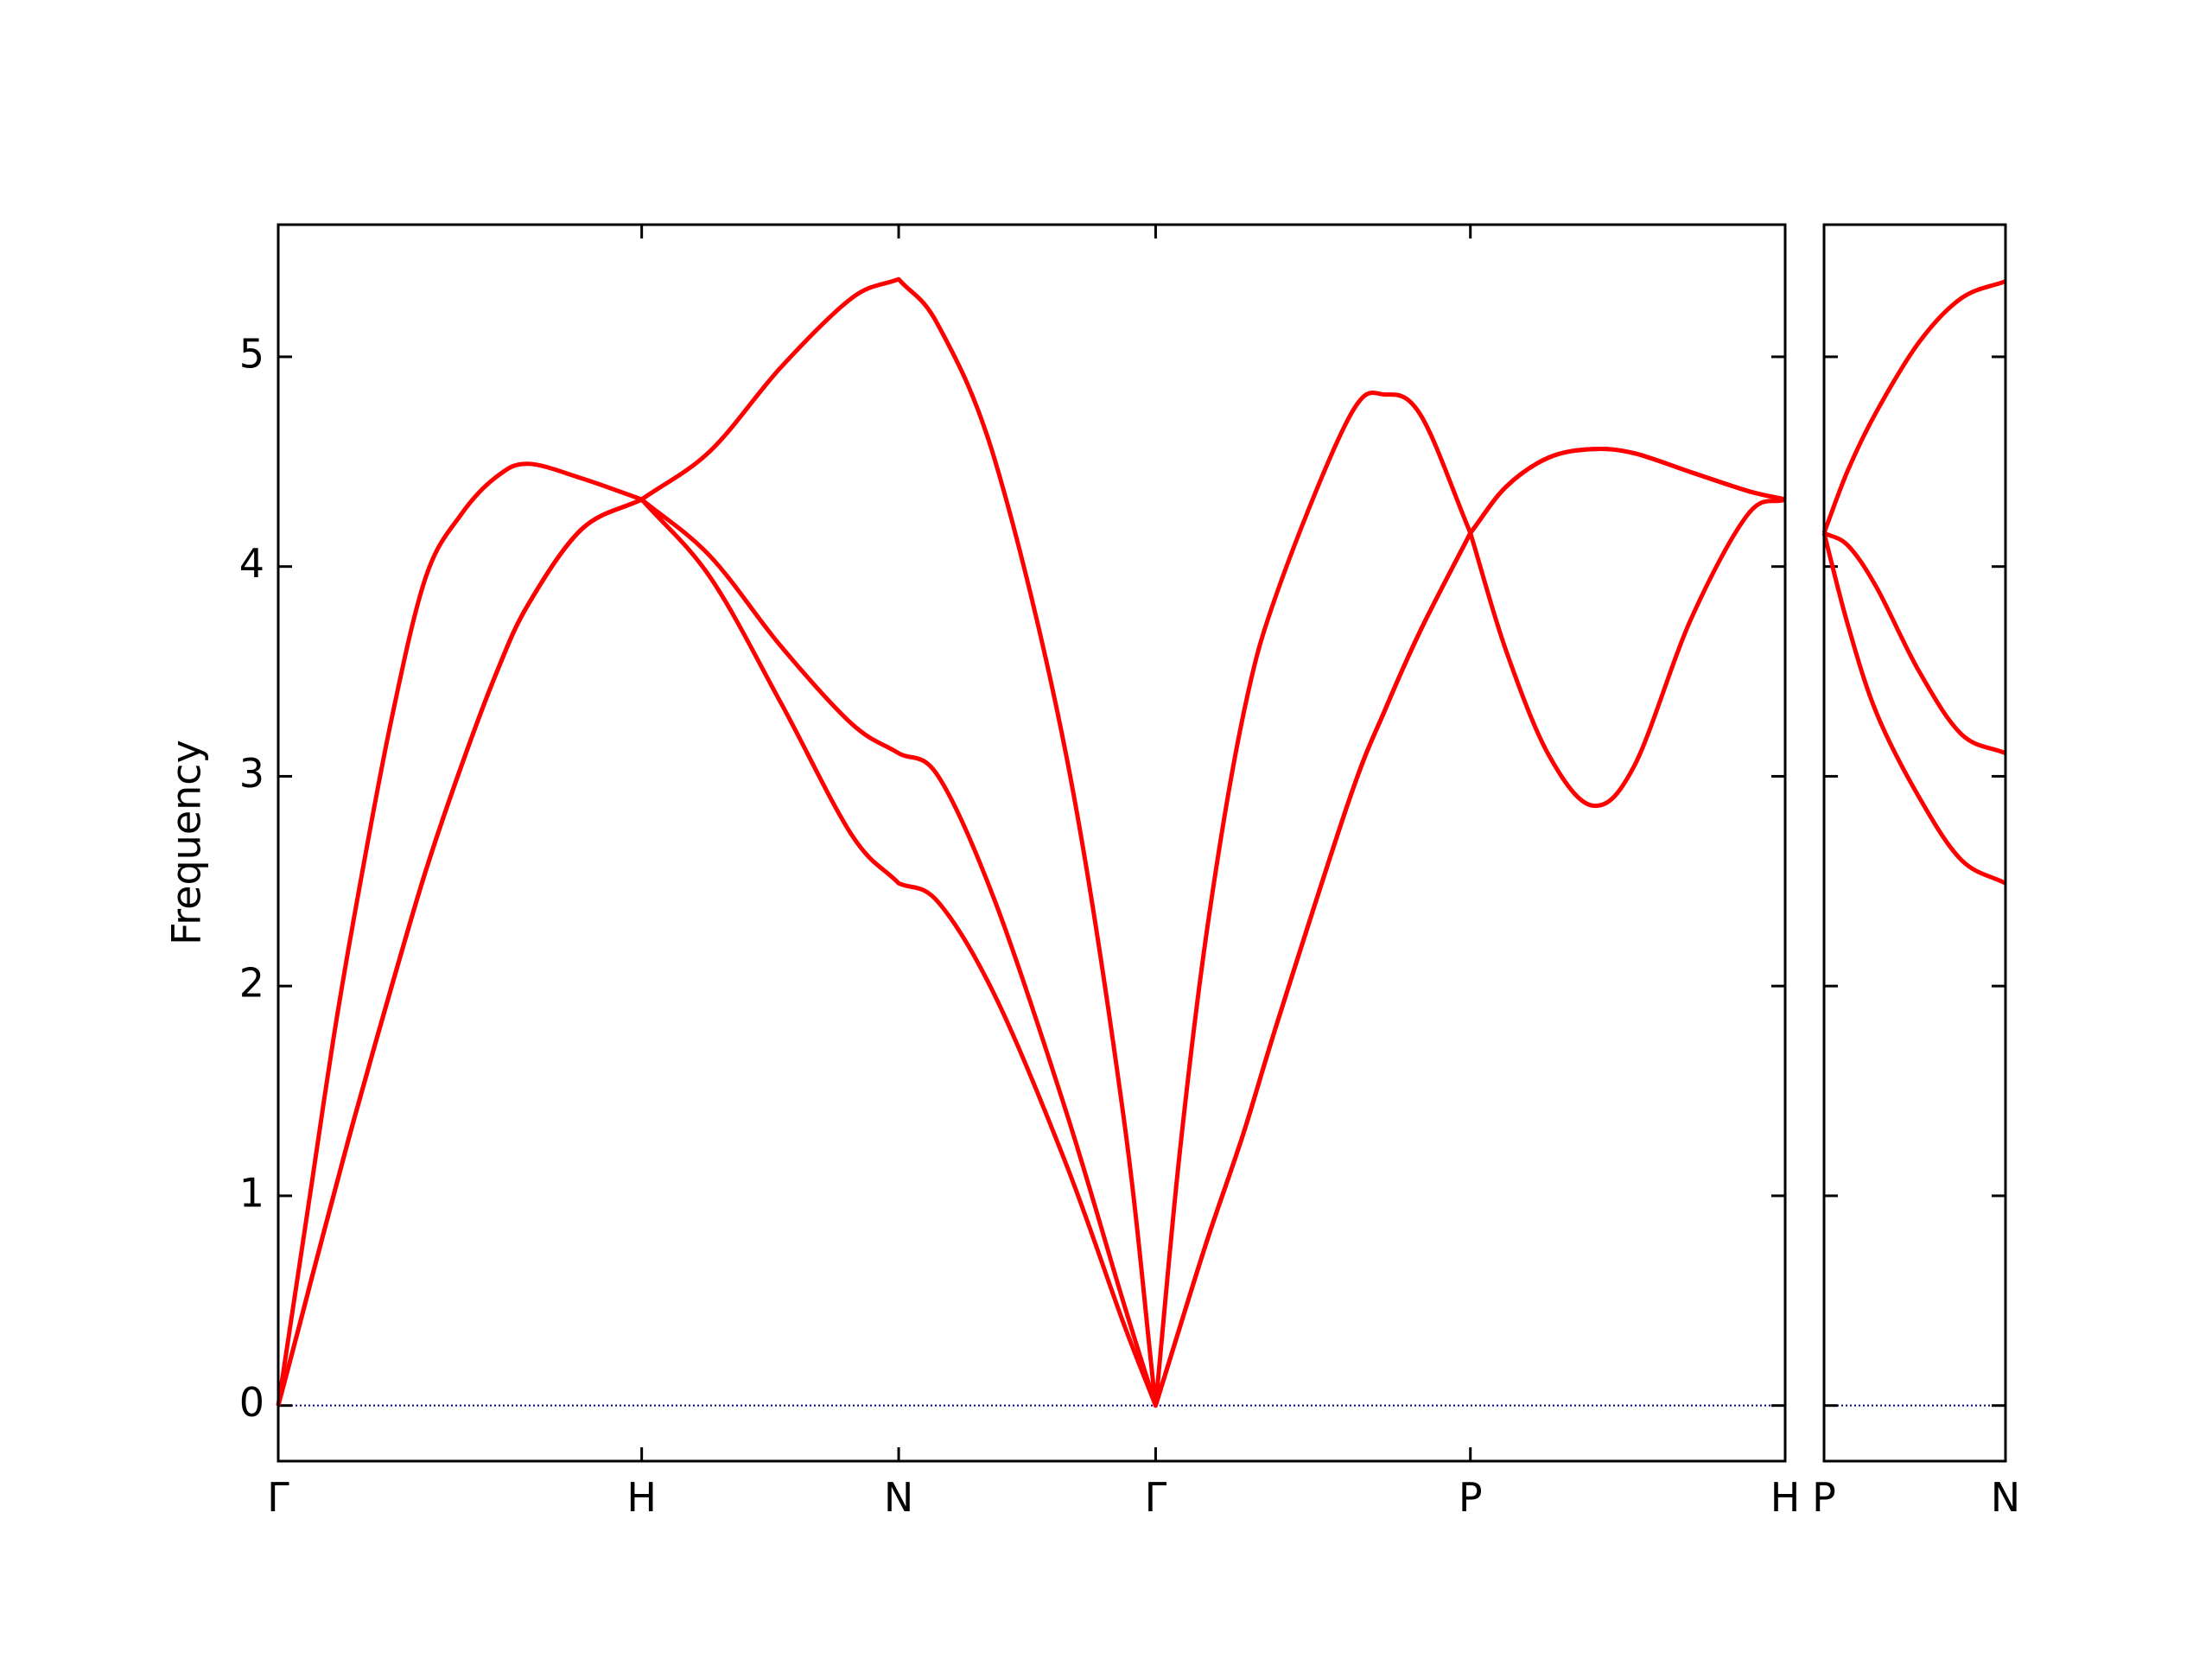 This screenshot has width=2212, height=1659. What do you see at coordinates (251, 563) in the screenshot?
I see `y-tick-label: 4` at bounding box center [251, 563].